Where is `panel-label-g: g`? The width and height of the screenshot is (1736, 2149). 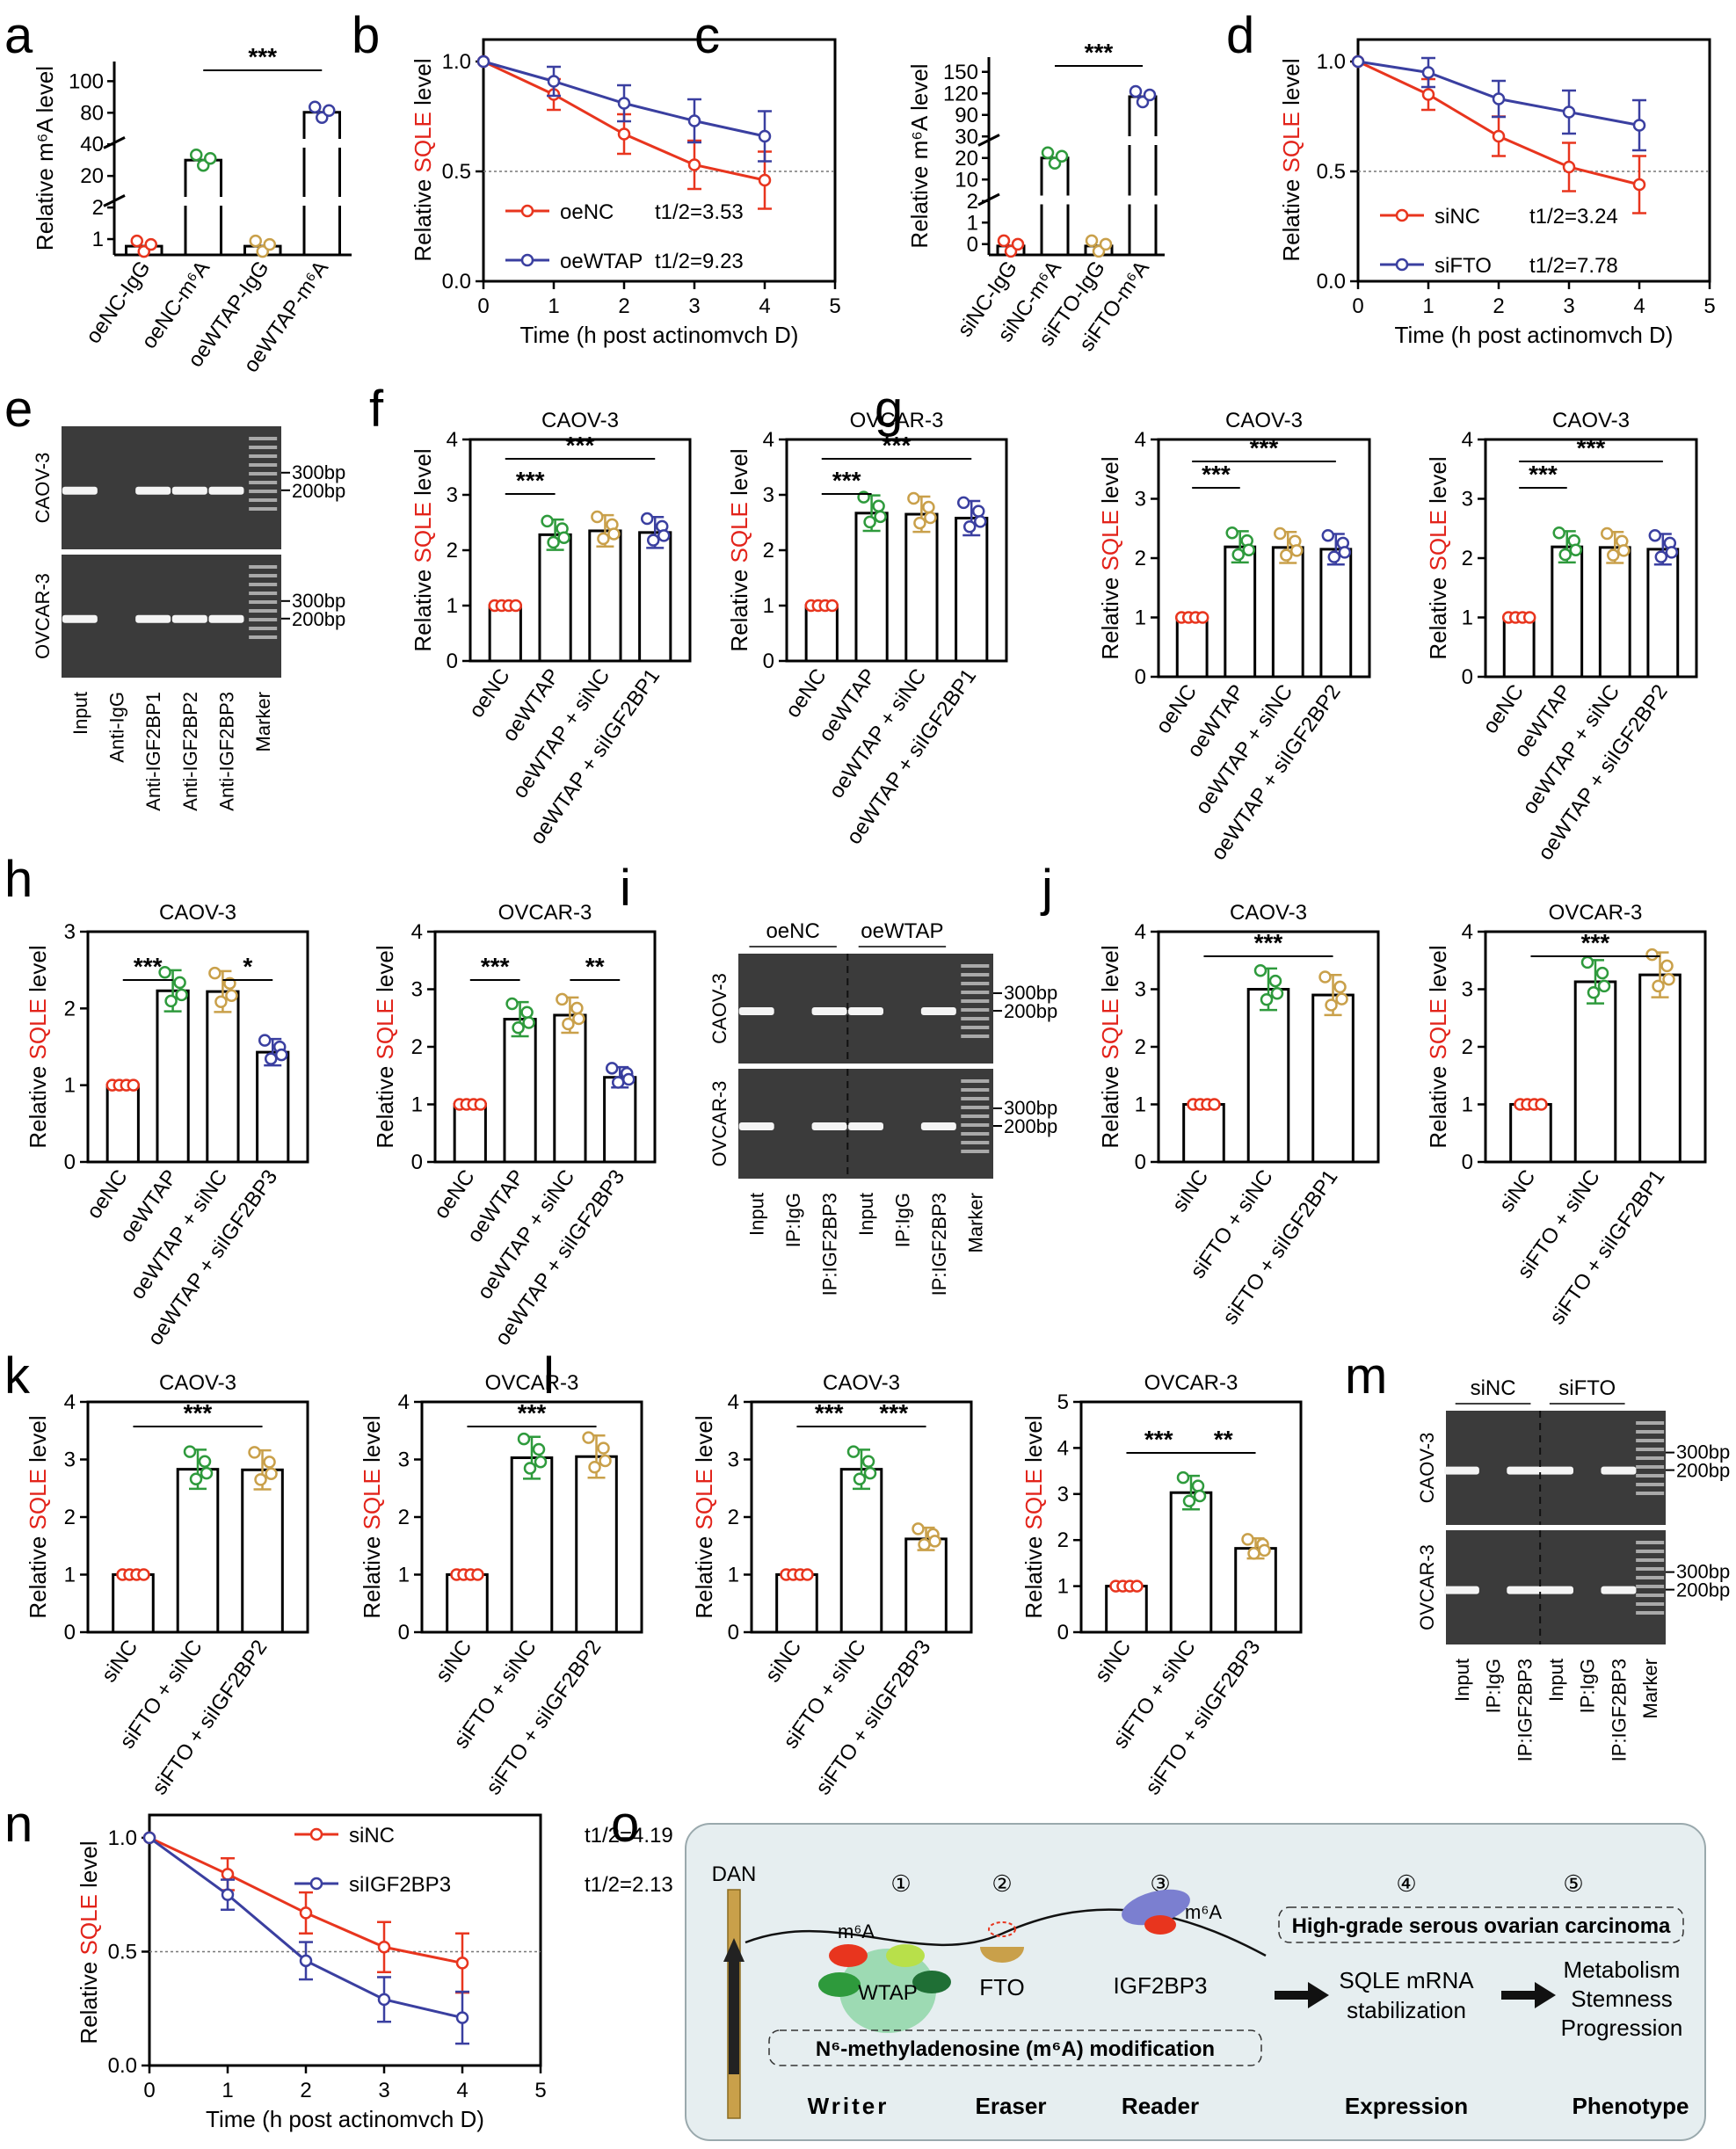
panel-label-g: g is located at coordinates (889, 409).